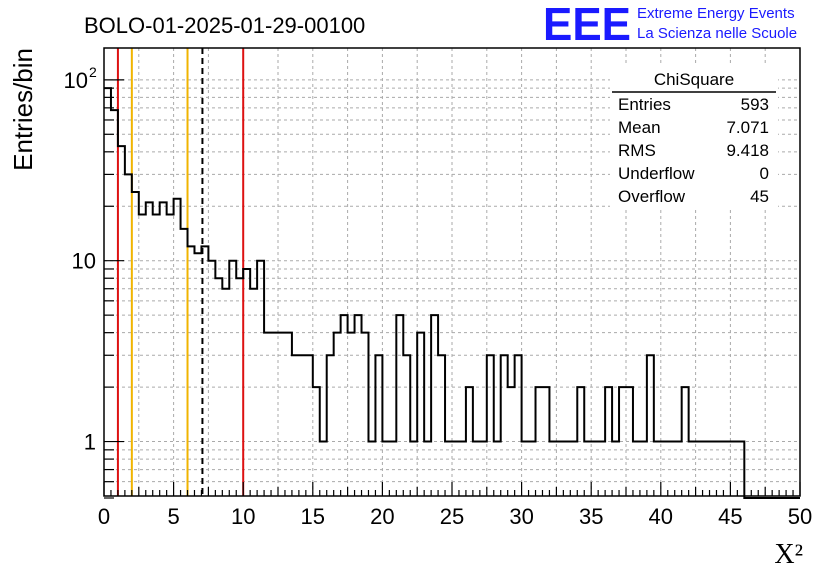 The width and height of the screenshot is (836, 572). Describe the element at coordinates (717, 33) in the screenshot. I see `eee-logo-line2: La Scienza nelle Scuole` at that location.